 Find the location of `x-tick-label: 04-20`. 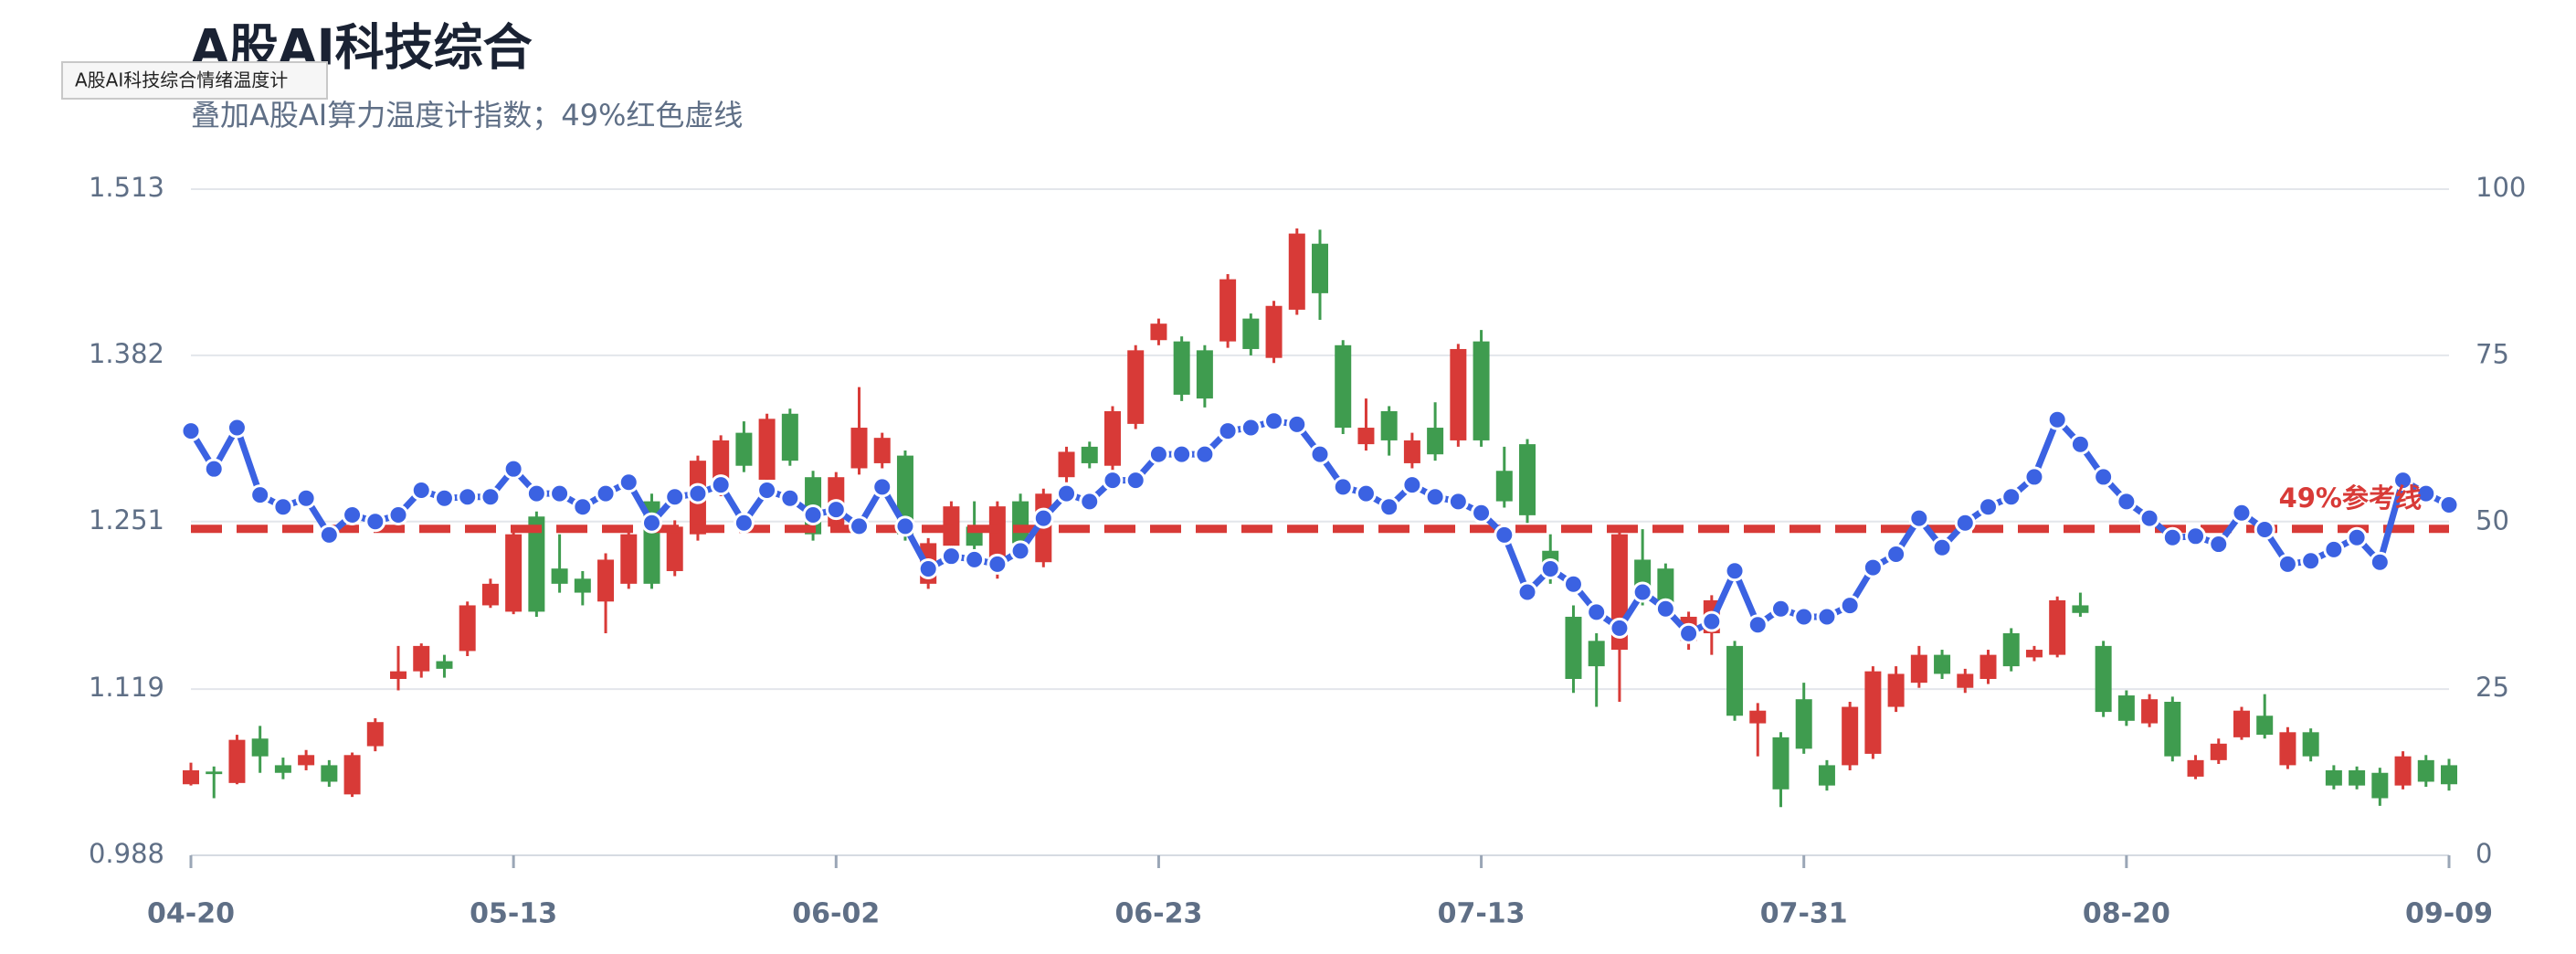

x-tick-label: 04-20 is located at coordinates (191, 914).